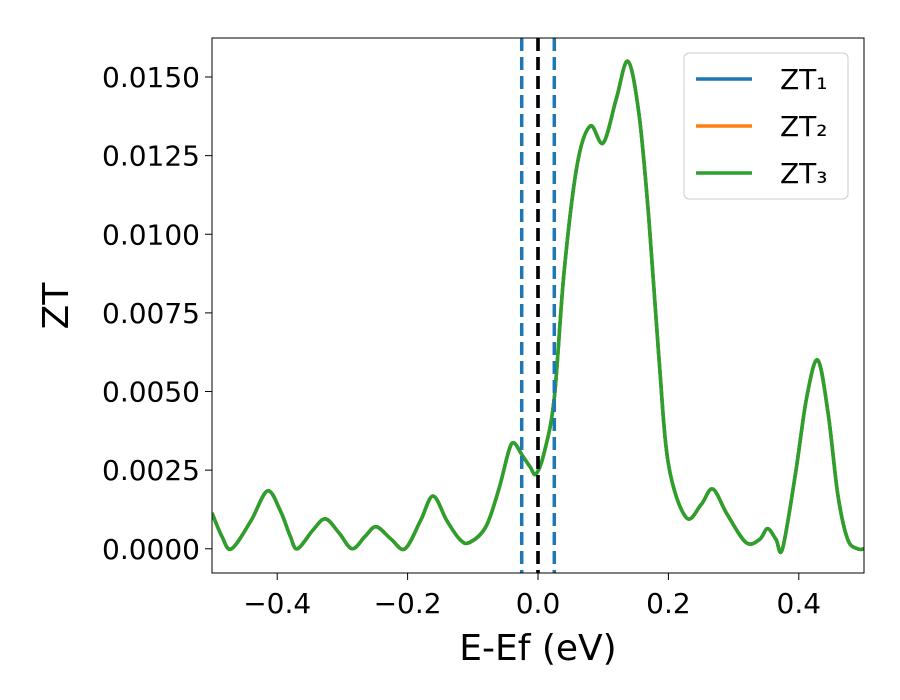 This screenshot has height=700, width=900. Describe the element at coordinates (151, 77) in the screenshot. I see `y-tick-label: 0.0150` at that location.